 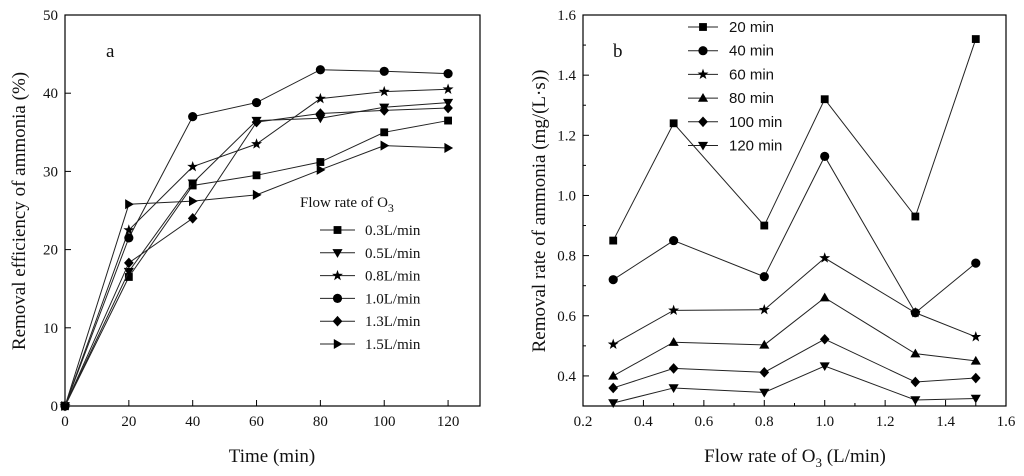 What do you see at coordinates (643, 422) in the screenshot?
I see `panel-b-x-tick-label: 0.4` at bounding box center [643, 422].